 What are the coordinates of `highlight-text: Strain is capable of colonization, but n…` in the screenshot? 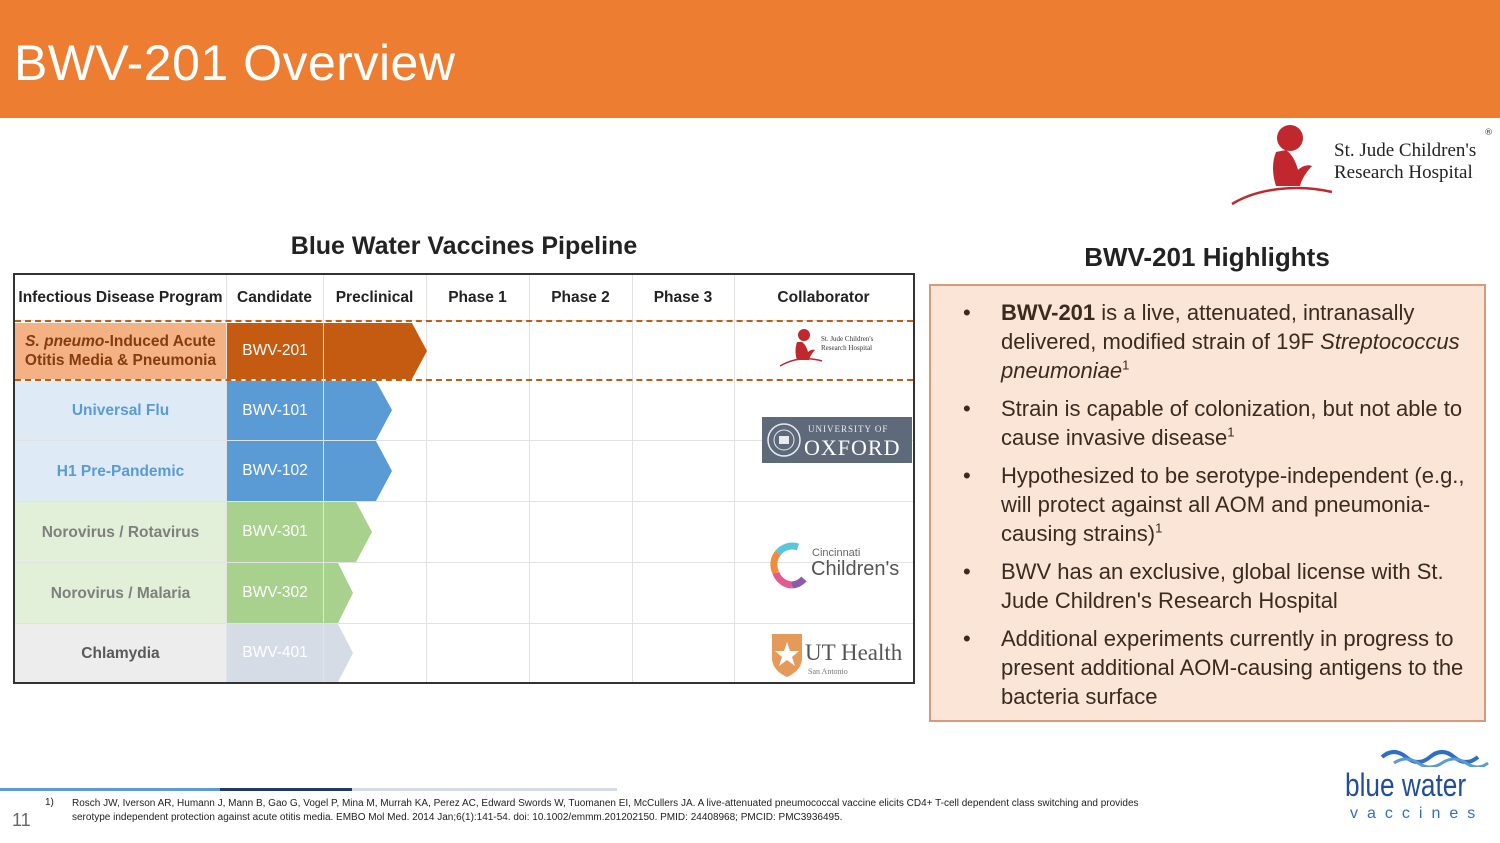 It's located at (1232, 423).